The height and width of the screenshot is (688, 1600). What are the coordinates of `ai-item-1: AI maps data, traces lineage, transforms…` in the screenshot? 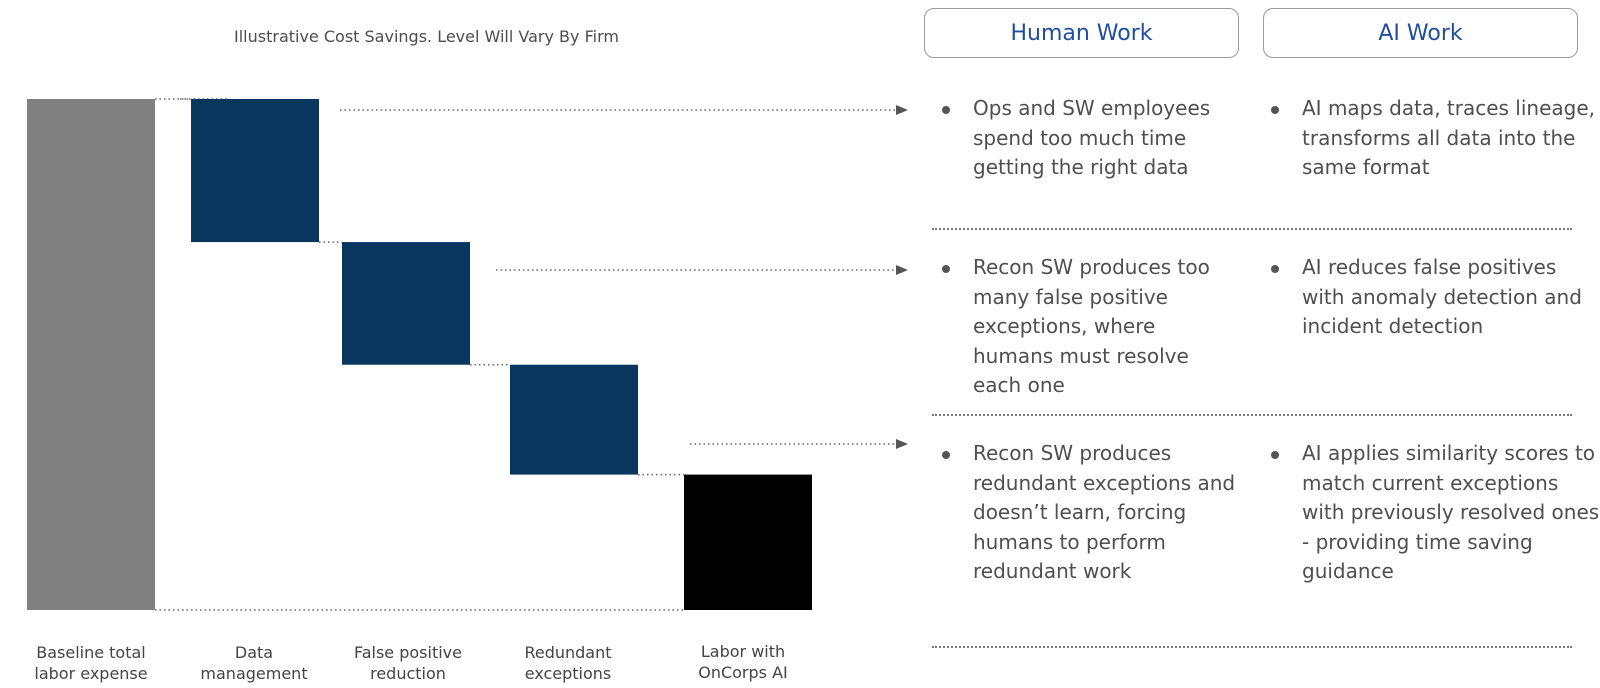 It's located at (1435, 138).